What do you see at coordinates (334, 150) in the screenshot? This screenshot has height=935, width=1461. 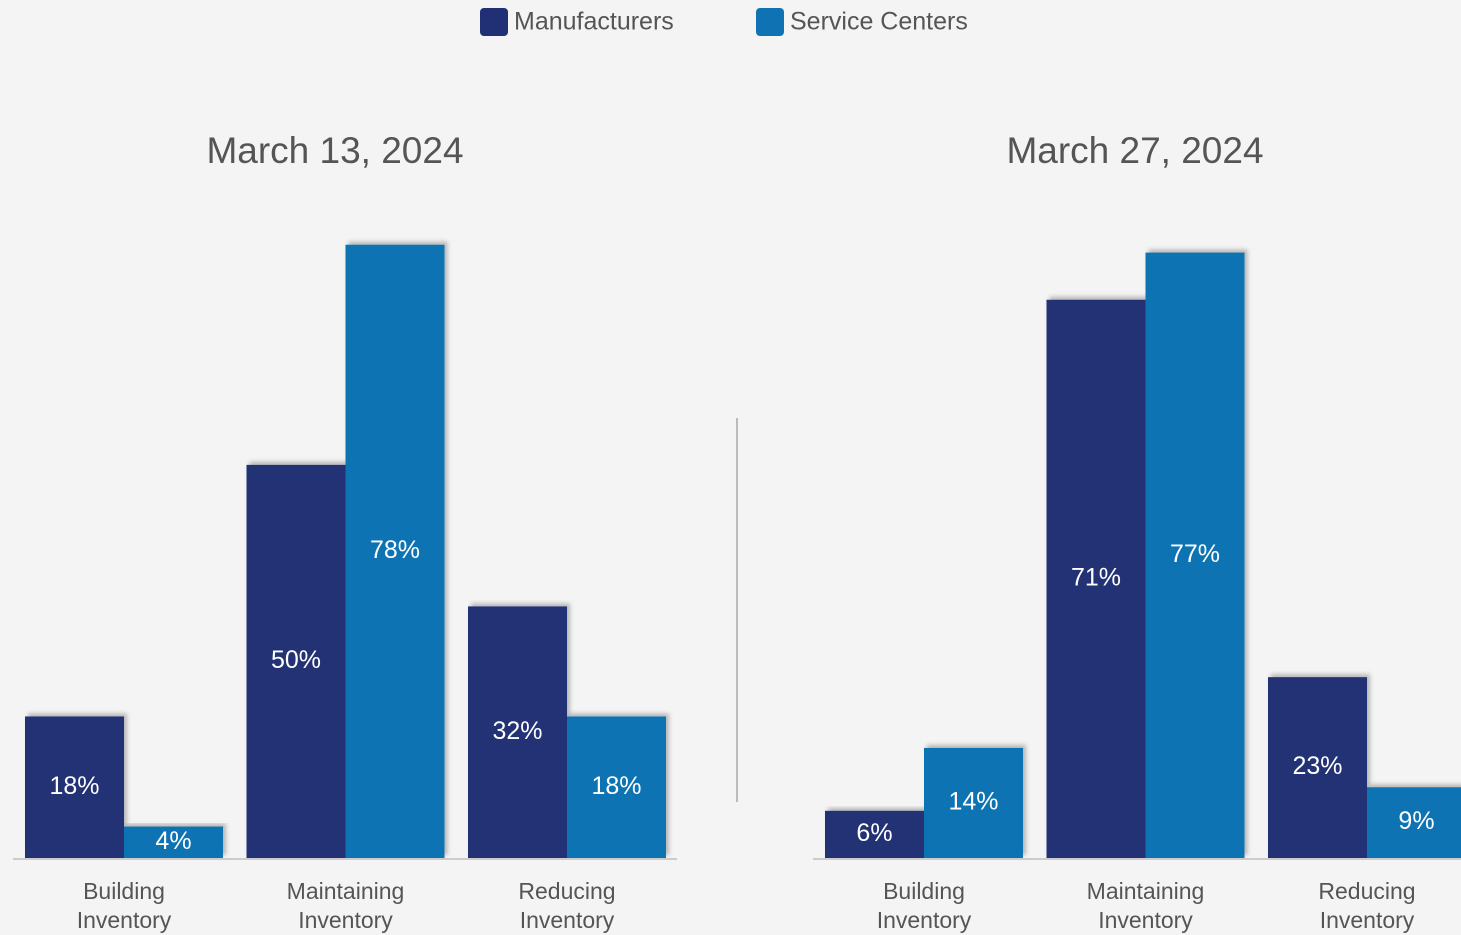 I see `chart-title: March 13, 2024` at bounding box center [334, 150].